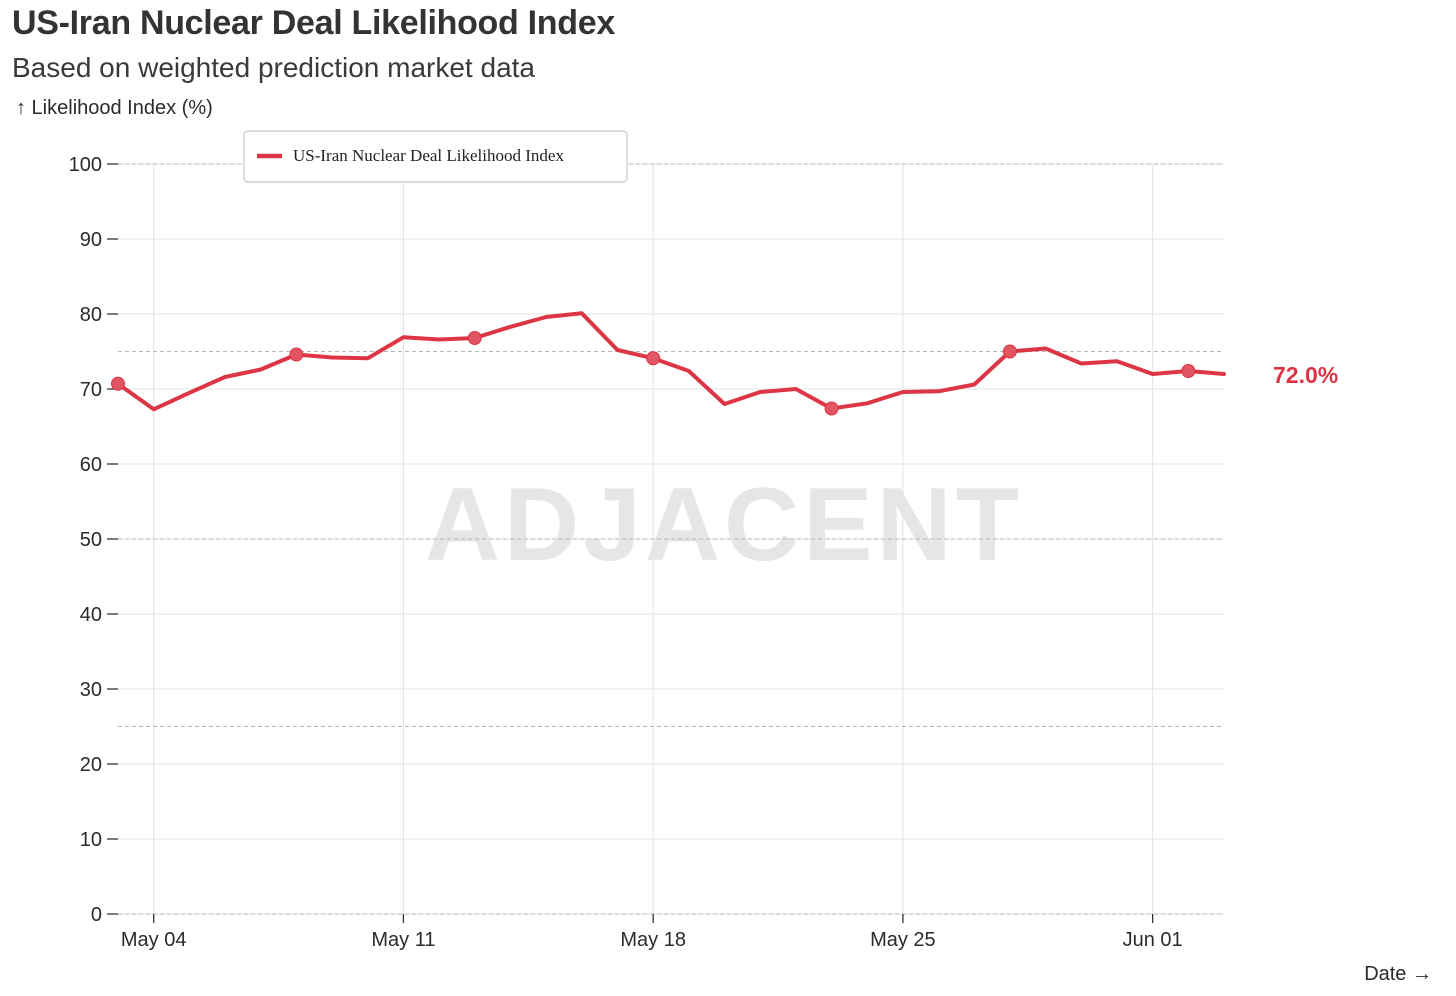  I want to click on x-tick-label: May 11, so click(403, 940).